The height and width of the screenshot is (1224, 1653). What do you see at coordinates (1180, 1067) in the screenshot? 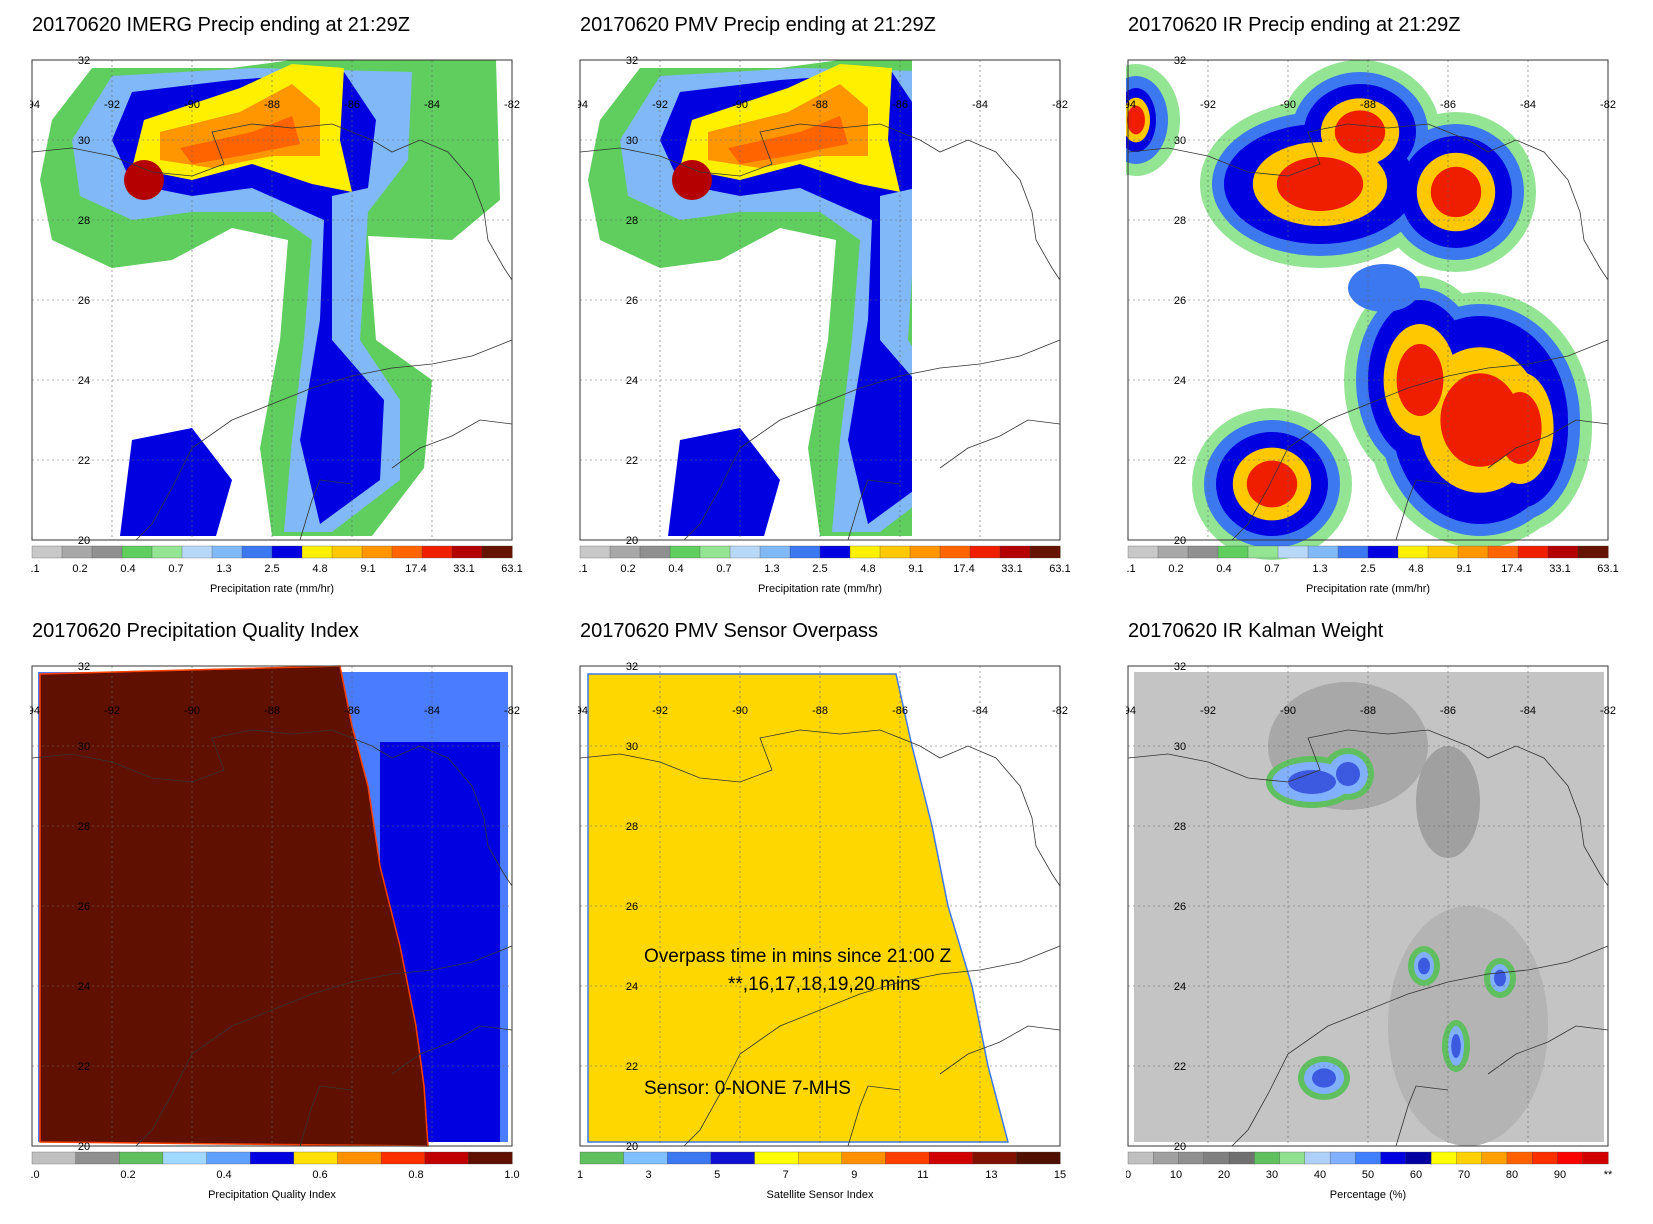
I see `latitude-label: 22` at bounding box center [1180, 1067].